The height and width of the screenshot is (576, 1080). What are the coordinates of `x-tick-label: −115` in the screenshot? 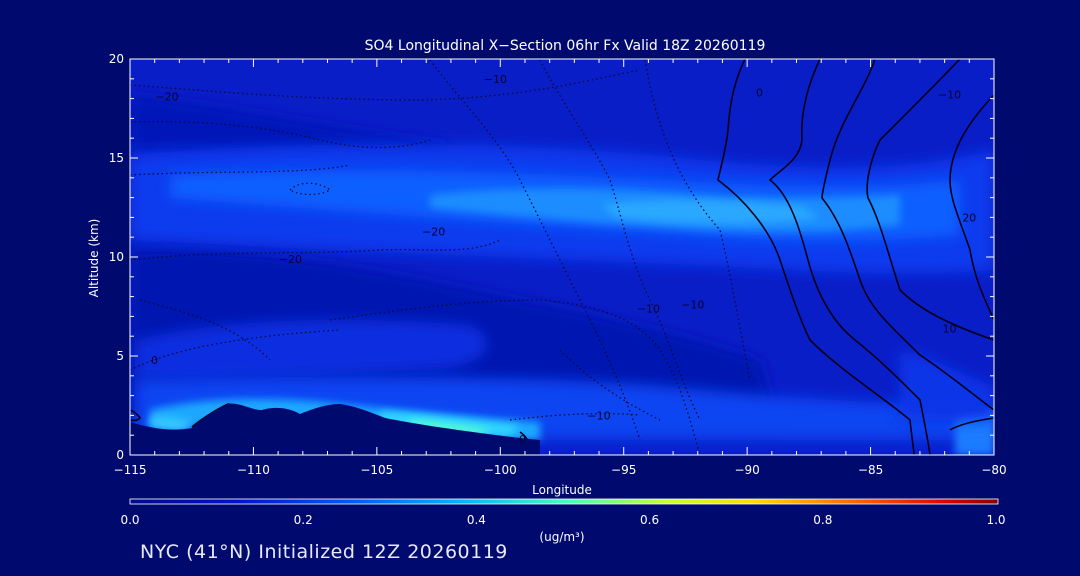 It's located at (130, 470).